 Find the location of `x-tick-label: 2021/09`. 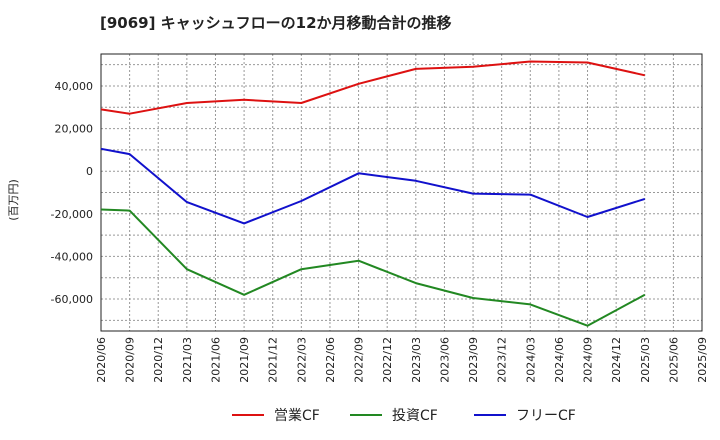

x-tick-label: 2021/09 is located at coordinates (244, 360).